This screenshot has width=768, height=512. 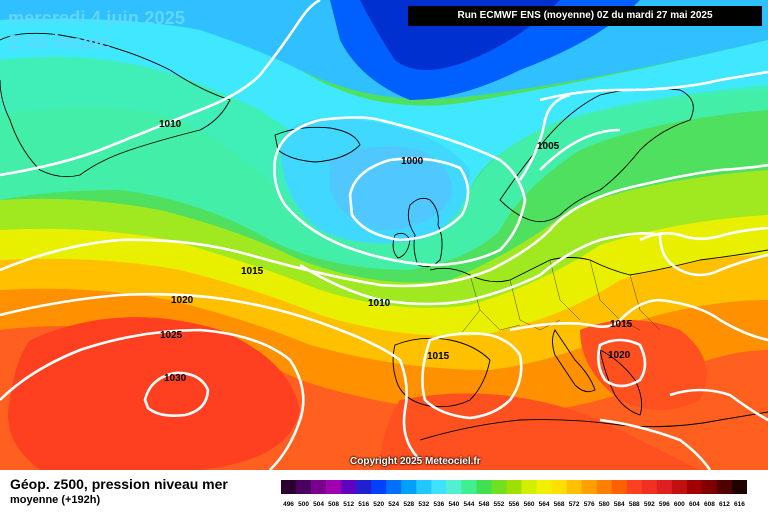 I want to click on legend-label: 600, so click(x=679, y=504).